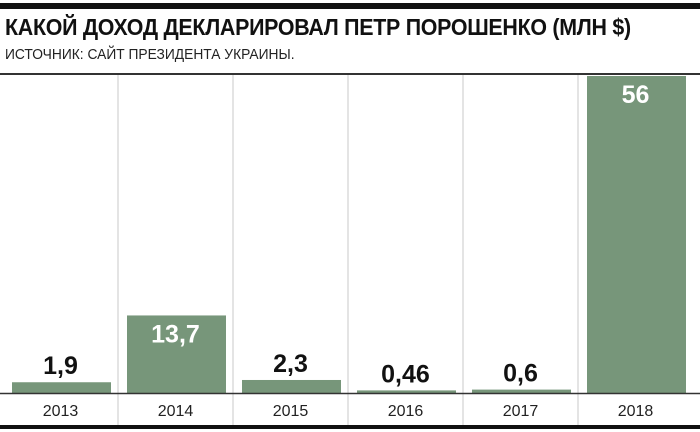  What do you see at coordinates (176, 411) in the screenshot?
I see `x-tick-label: 2014` at bounding box center [176, 411].